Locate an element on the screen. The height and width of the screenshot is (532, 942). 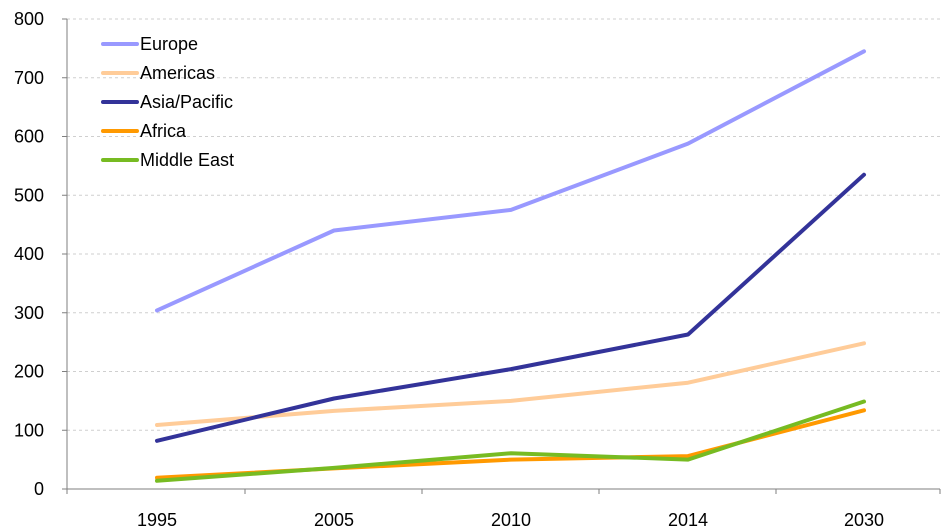
x-axis-tick-labels: 1995 2005 2010 2014 2030 is located at coordinates (510, 520).